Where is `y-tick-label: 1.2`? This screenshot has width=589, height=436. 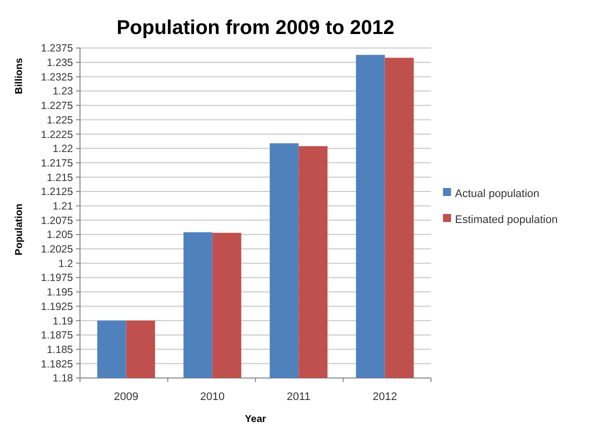 y-tick-label: 1.2 is located at coordinates (66, 264).